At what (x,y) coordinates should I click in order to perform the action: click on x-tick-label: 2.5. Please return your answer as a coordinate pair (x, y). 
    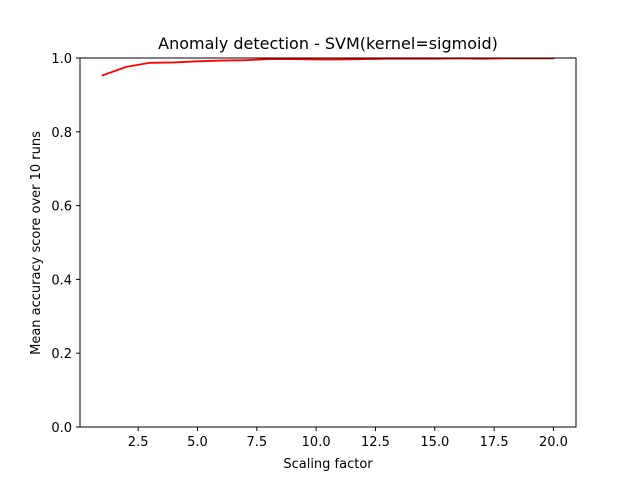
    Looking at the image, I should click on (138, 442).